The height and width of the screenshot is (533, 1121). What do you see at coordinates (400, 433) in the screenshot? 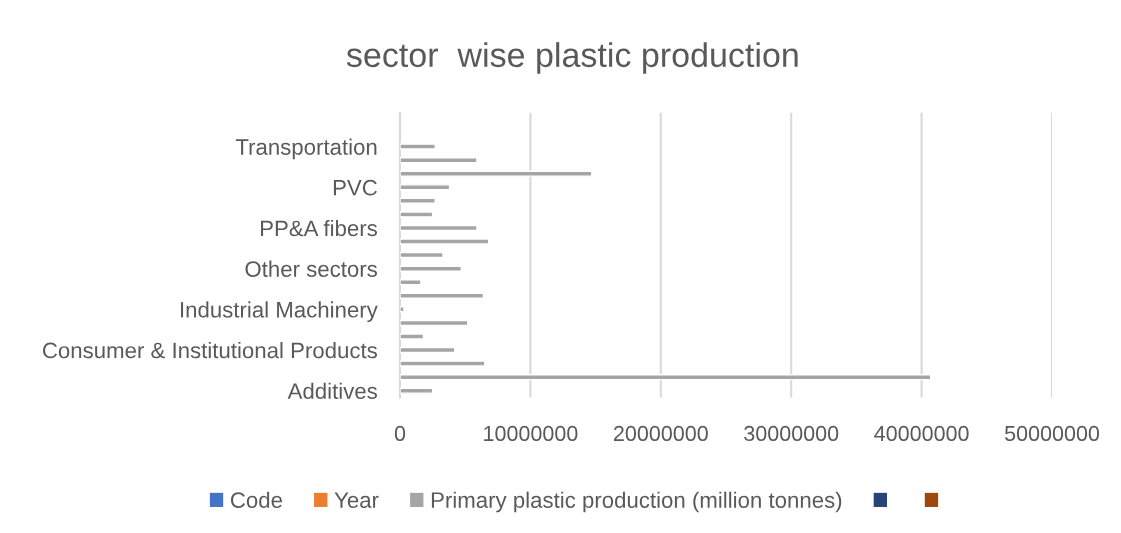
I see `x-tick-label: 0` at bounding box center [400, 433].